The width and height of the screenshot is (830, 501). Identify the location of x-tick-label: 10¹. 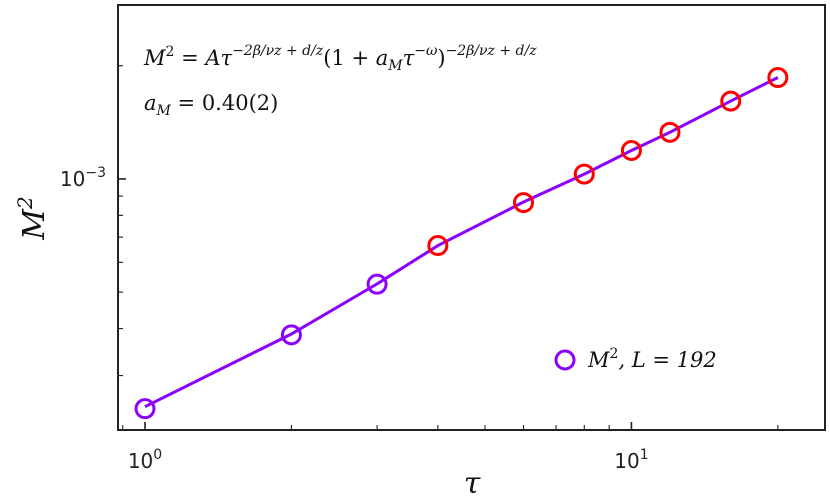
(631, 460).